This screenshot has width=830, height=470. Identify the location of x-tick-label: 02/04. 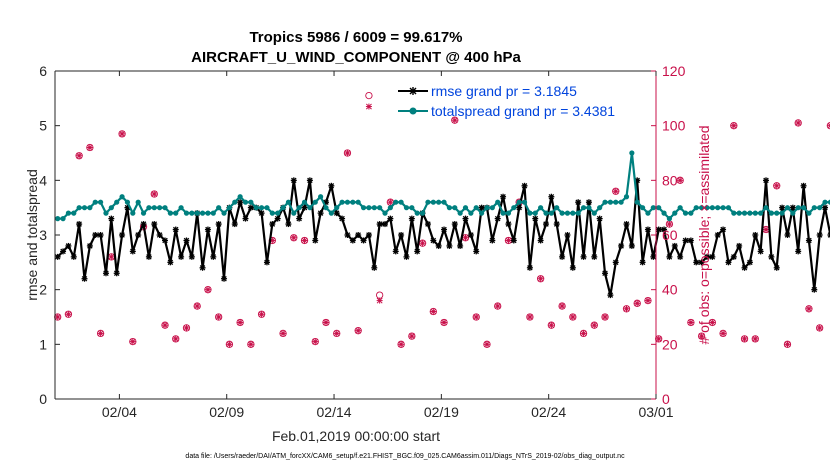
(119, 412).